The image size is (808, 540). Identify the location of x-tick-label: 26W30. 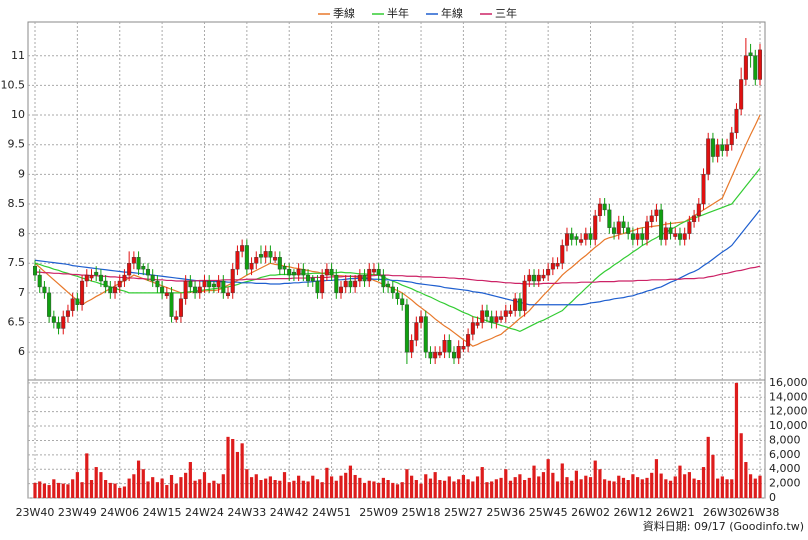
(722, 512).